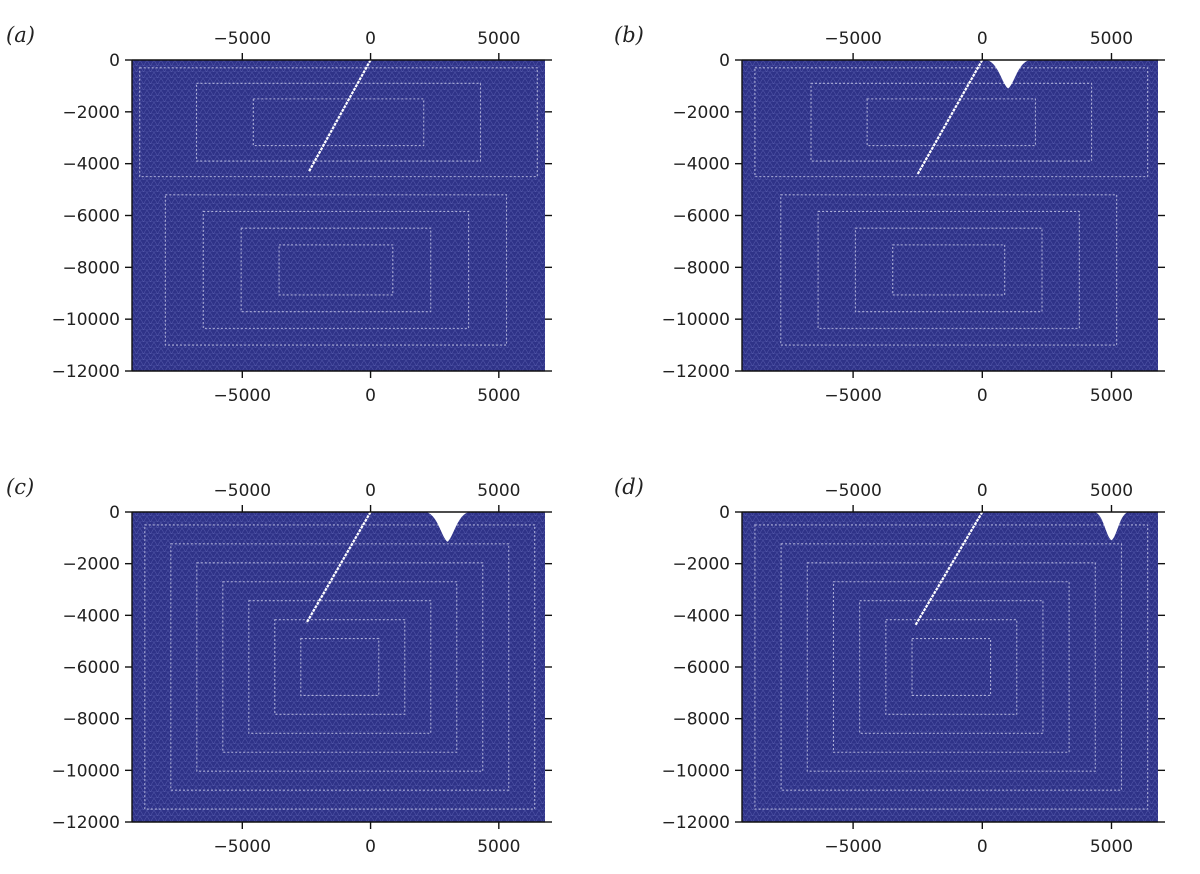 This screenshot has height=874, width=1200. Describe the element at coordinates (20, 487) in the screenshot. I see `panel-label: (c)` at that location.